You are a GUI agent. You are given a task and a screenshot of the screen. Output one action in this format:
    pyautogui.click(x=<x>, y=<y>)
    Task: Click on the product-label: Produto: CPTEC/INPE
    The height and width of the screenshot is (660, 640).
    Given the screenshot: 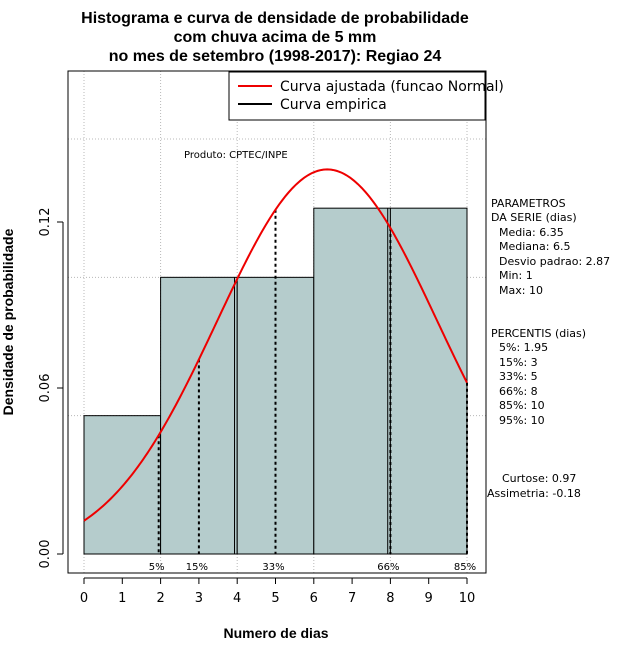 What is the action you would take?
    pyautogui.click(x=236, y=155)
    